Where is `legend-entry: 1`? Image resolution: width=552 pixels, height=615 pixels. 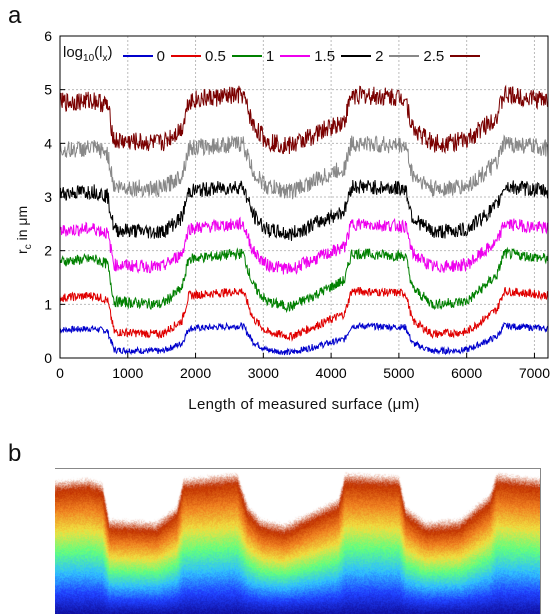 legend-entry: 1 is located at coordinates (252, 56).